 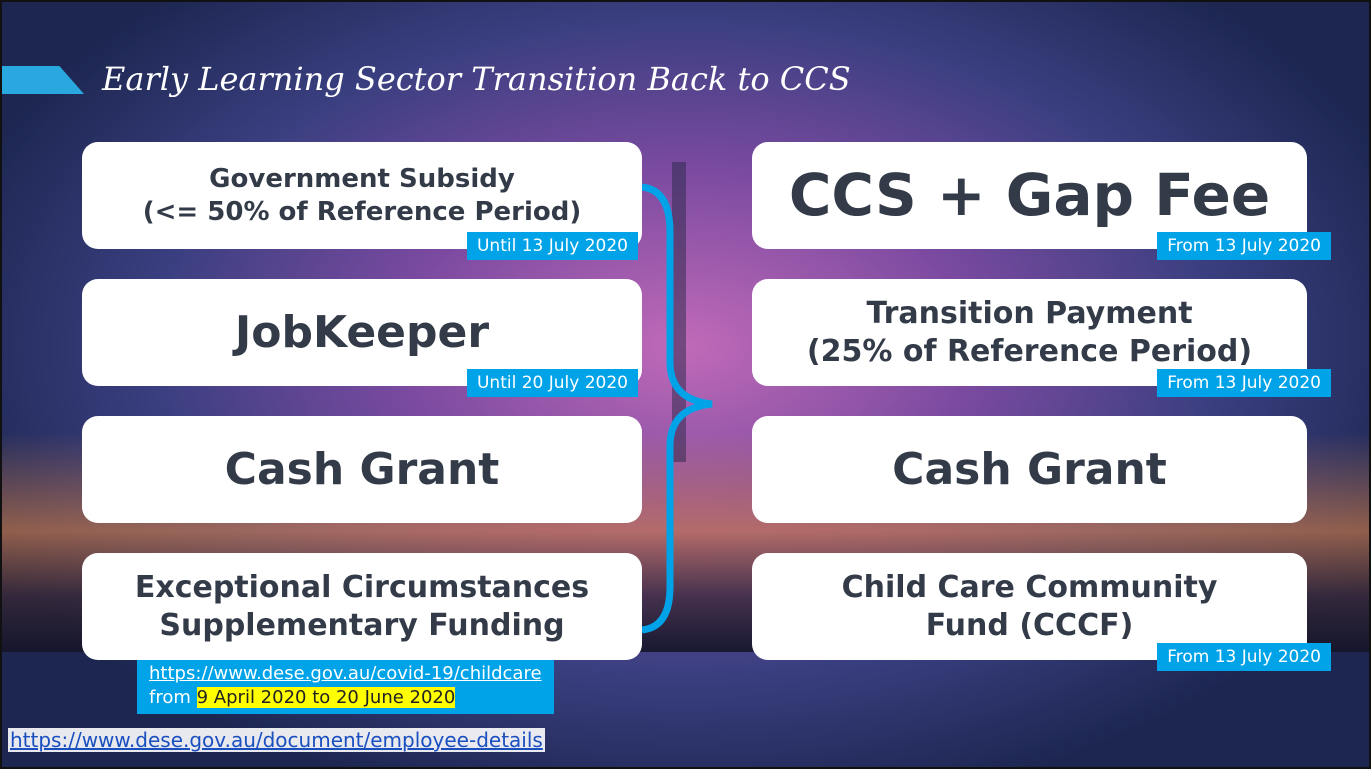 I want to click on card-line: JobKeeper, so click(x=362, y=332).